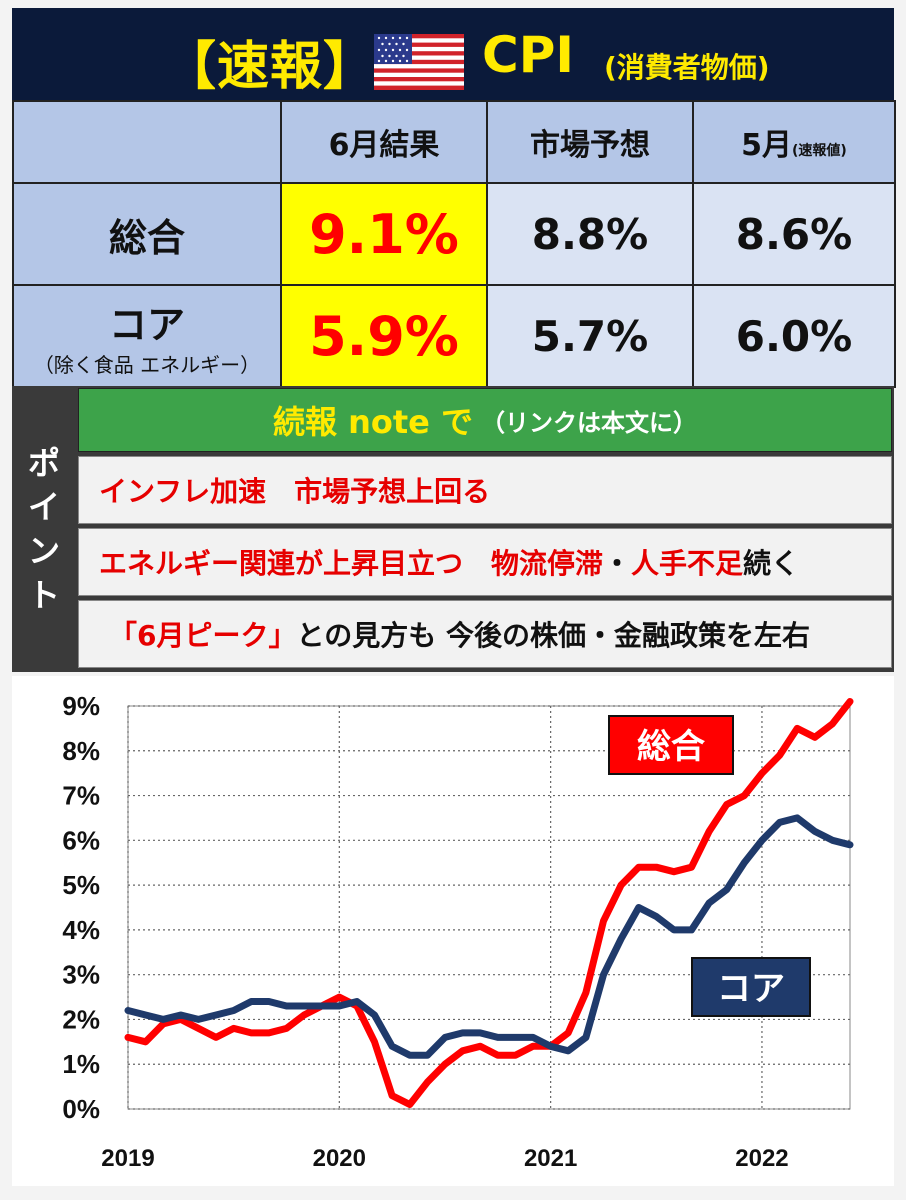  I want to click on header-cpi: CPI, so click(528, 55).